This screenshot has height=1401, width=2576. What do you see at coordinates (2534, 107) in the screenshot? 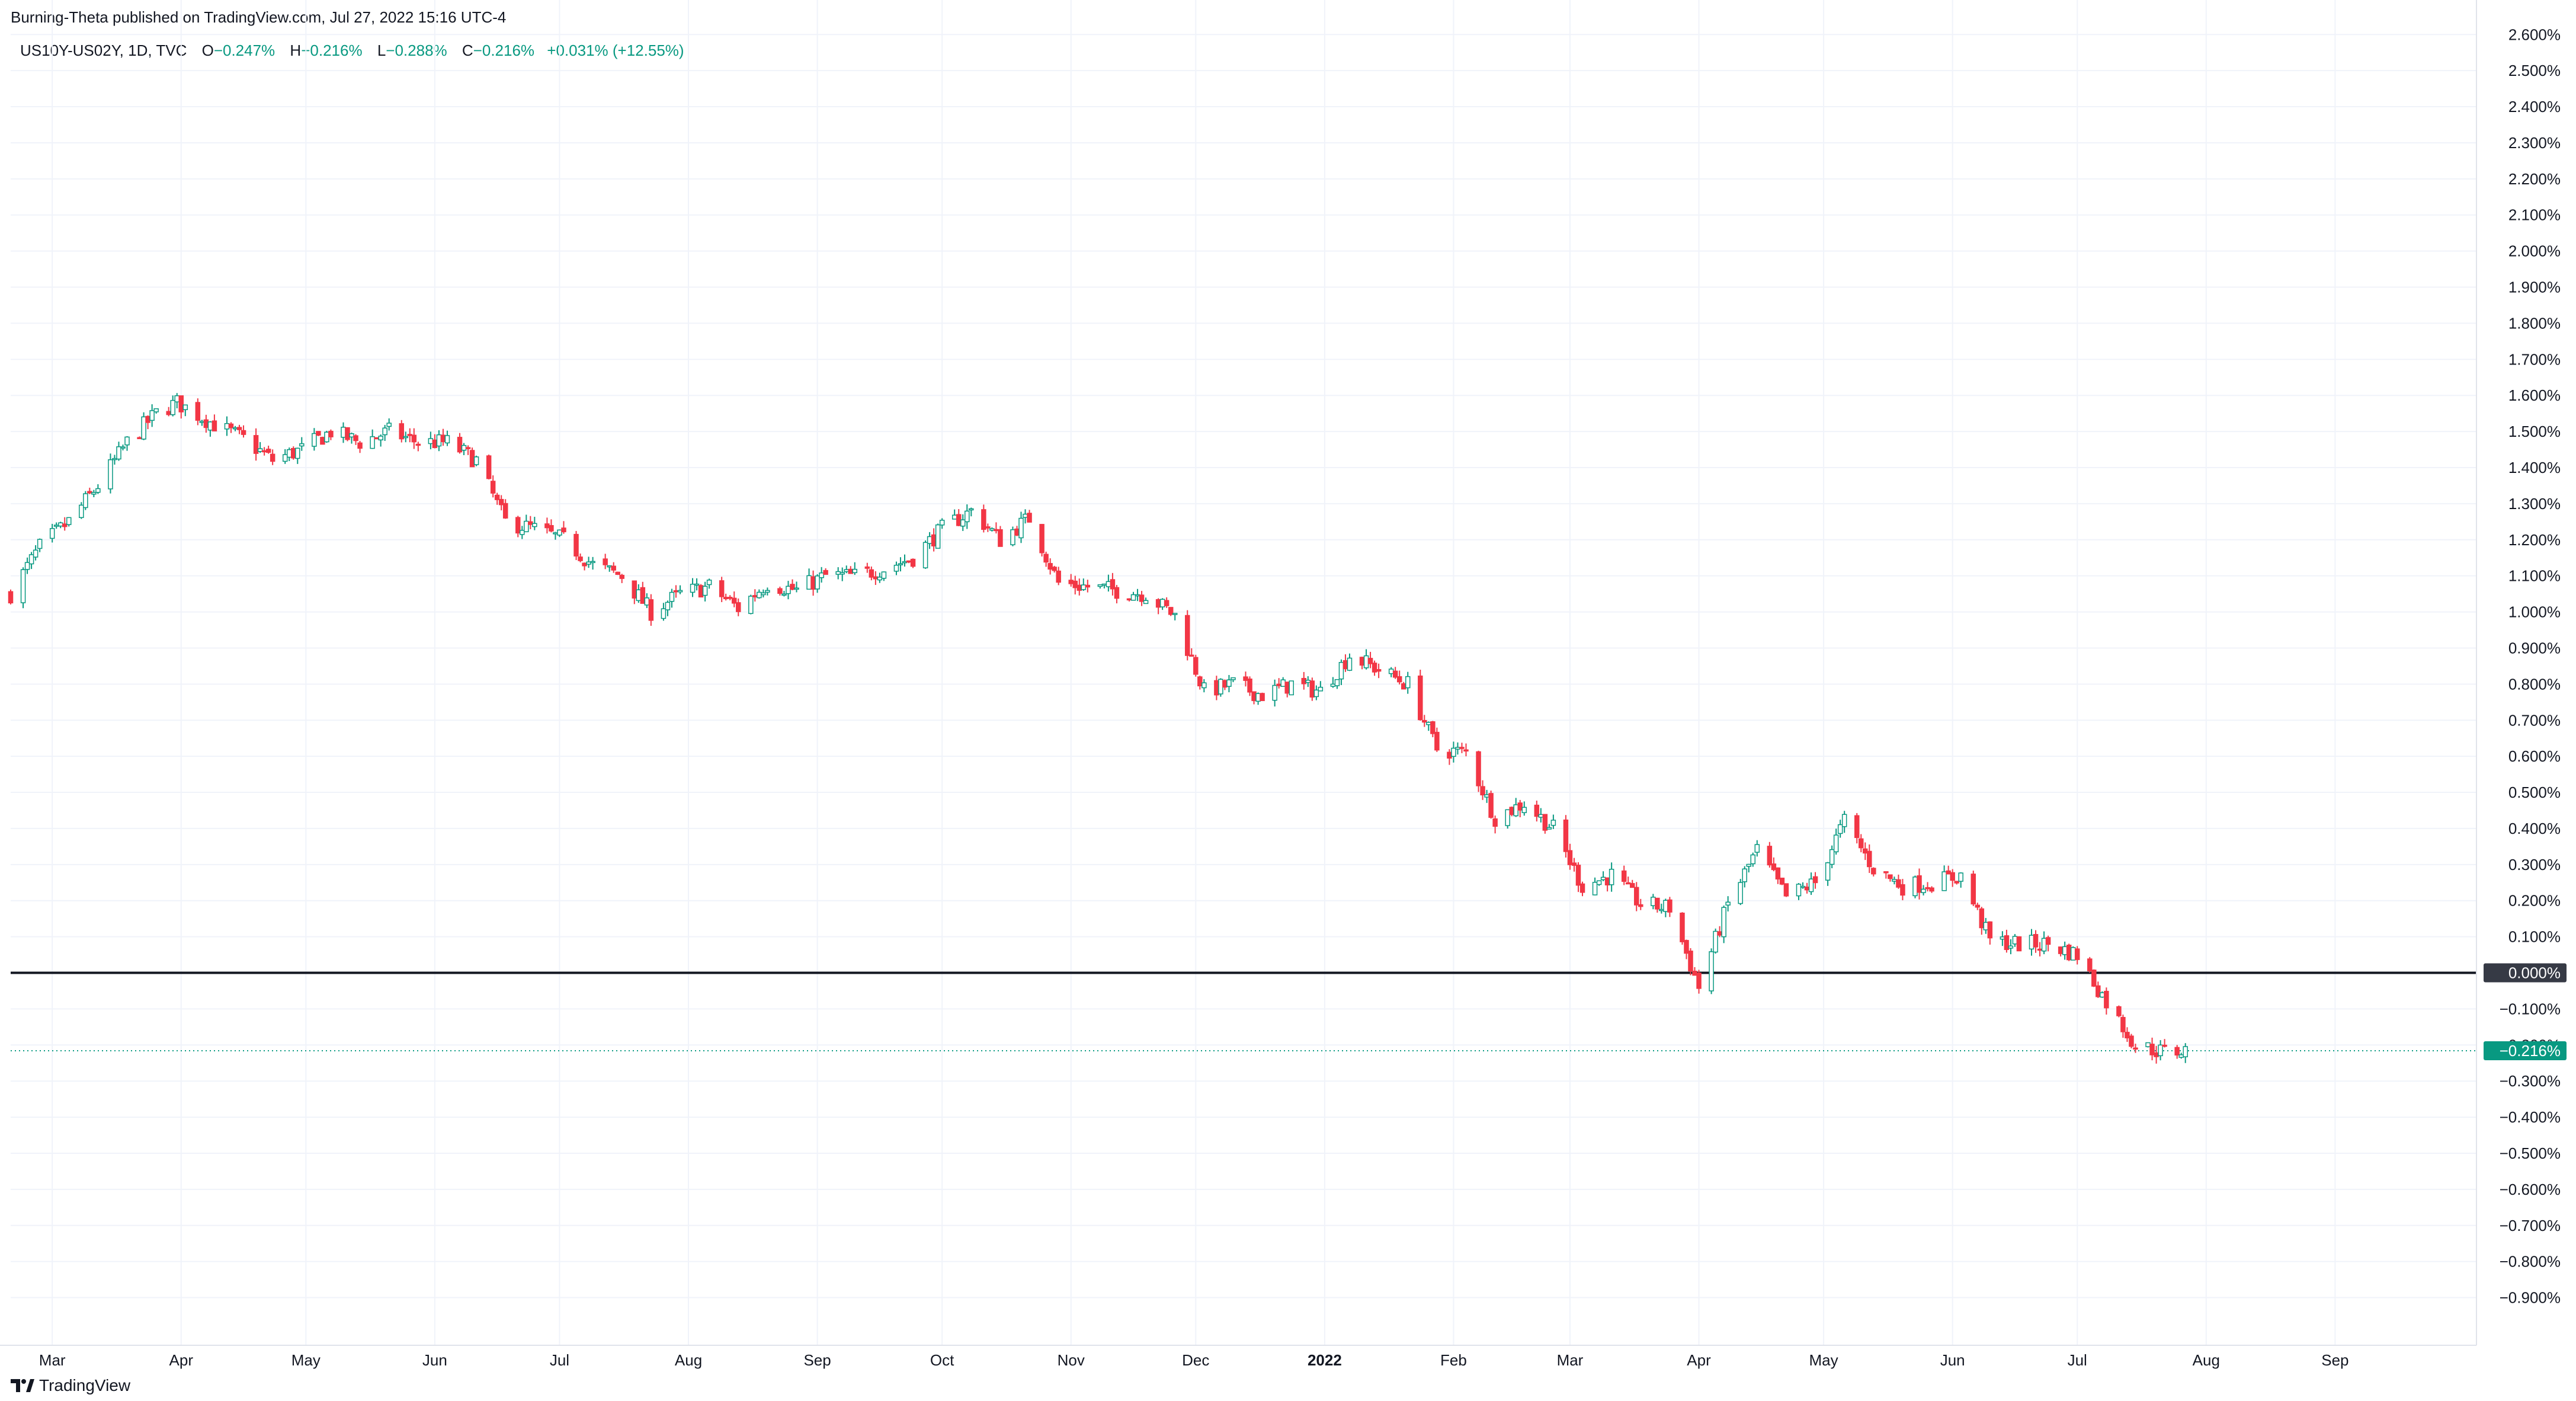
I see `y-tick-label: 2.400%` at bounding box center [2534, 107].